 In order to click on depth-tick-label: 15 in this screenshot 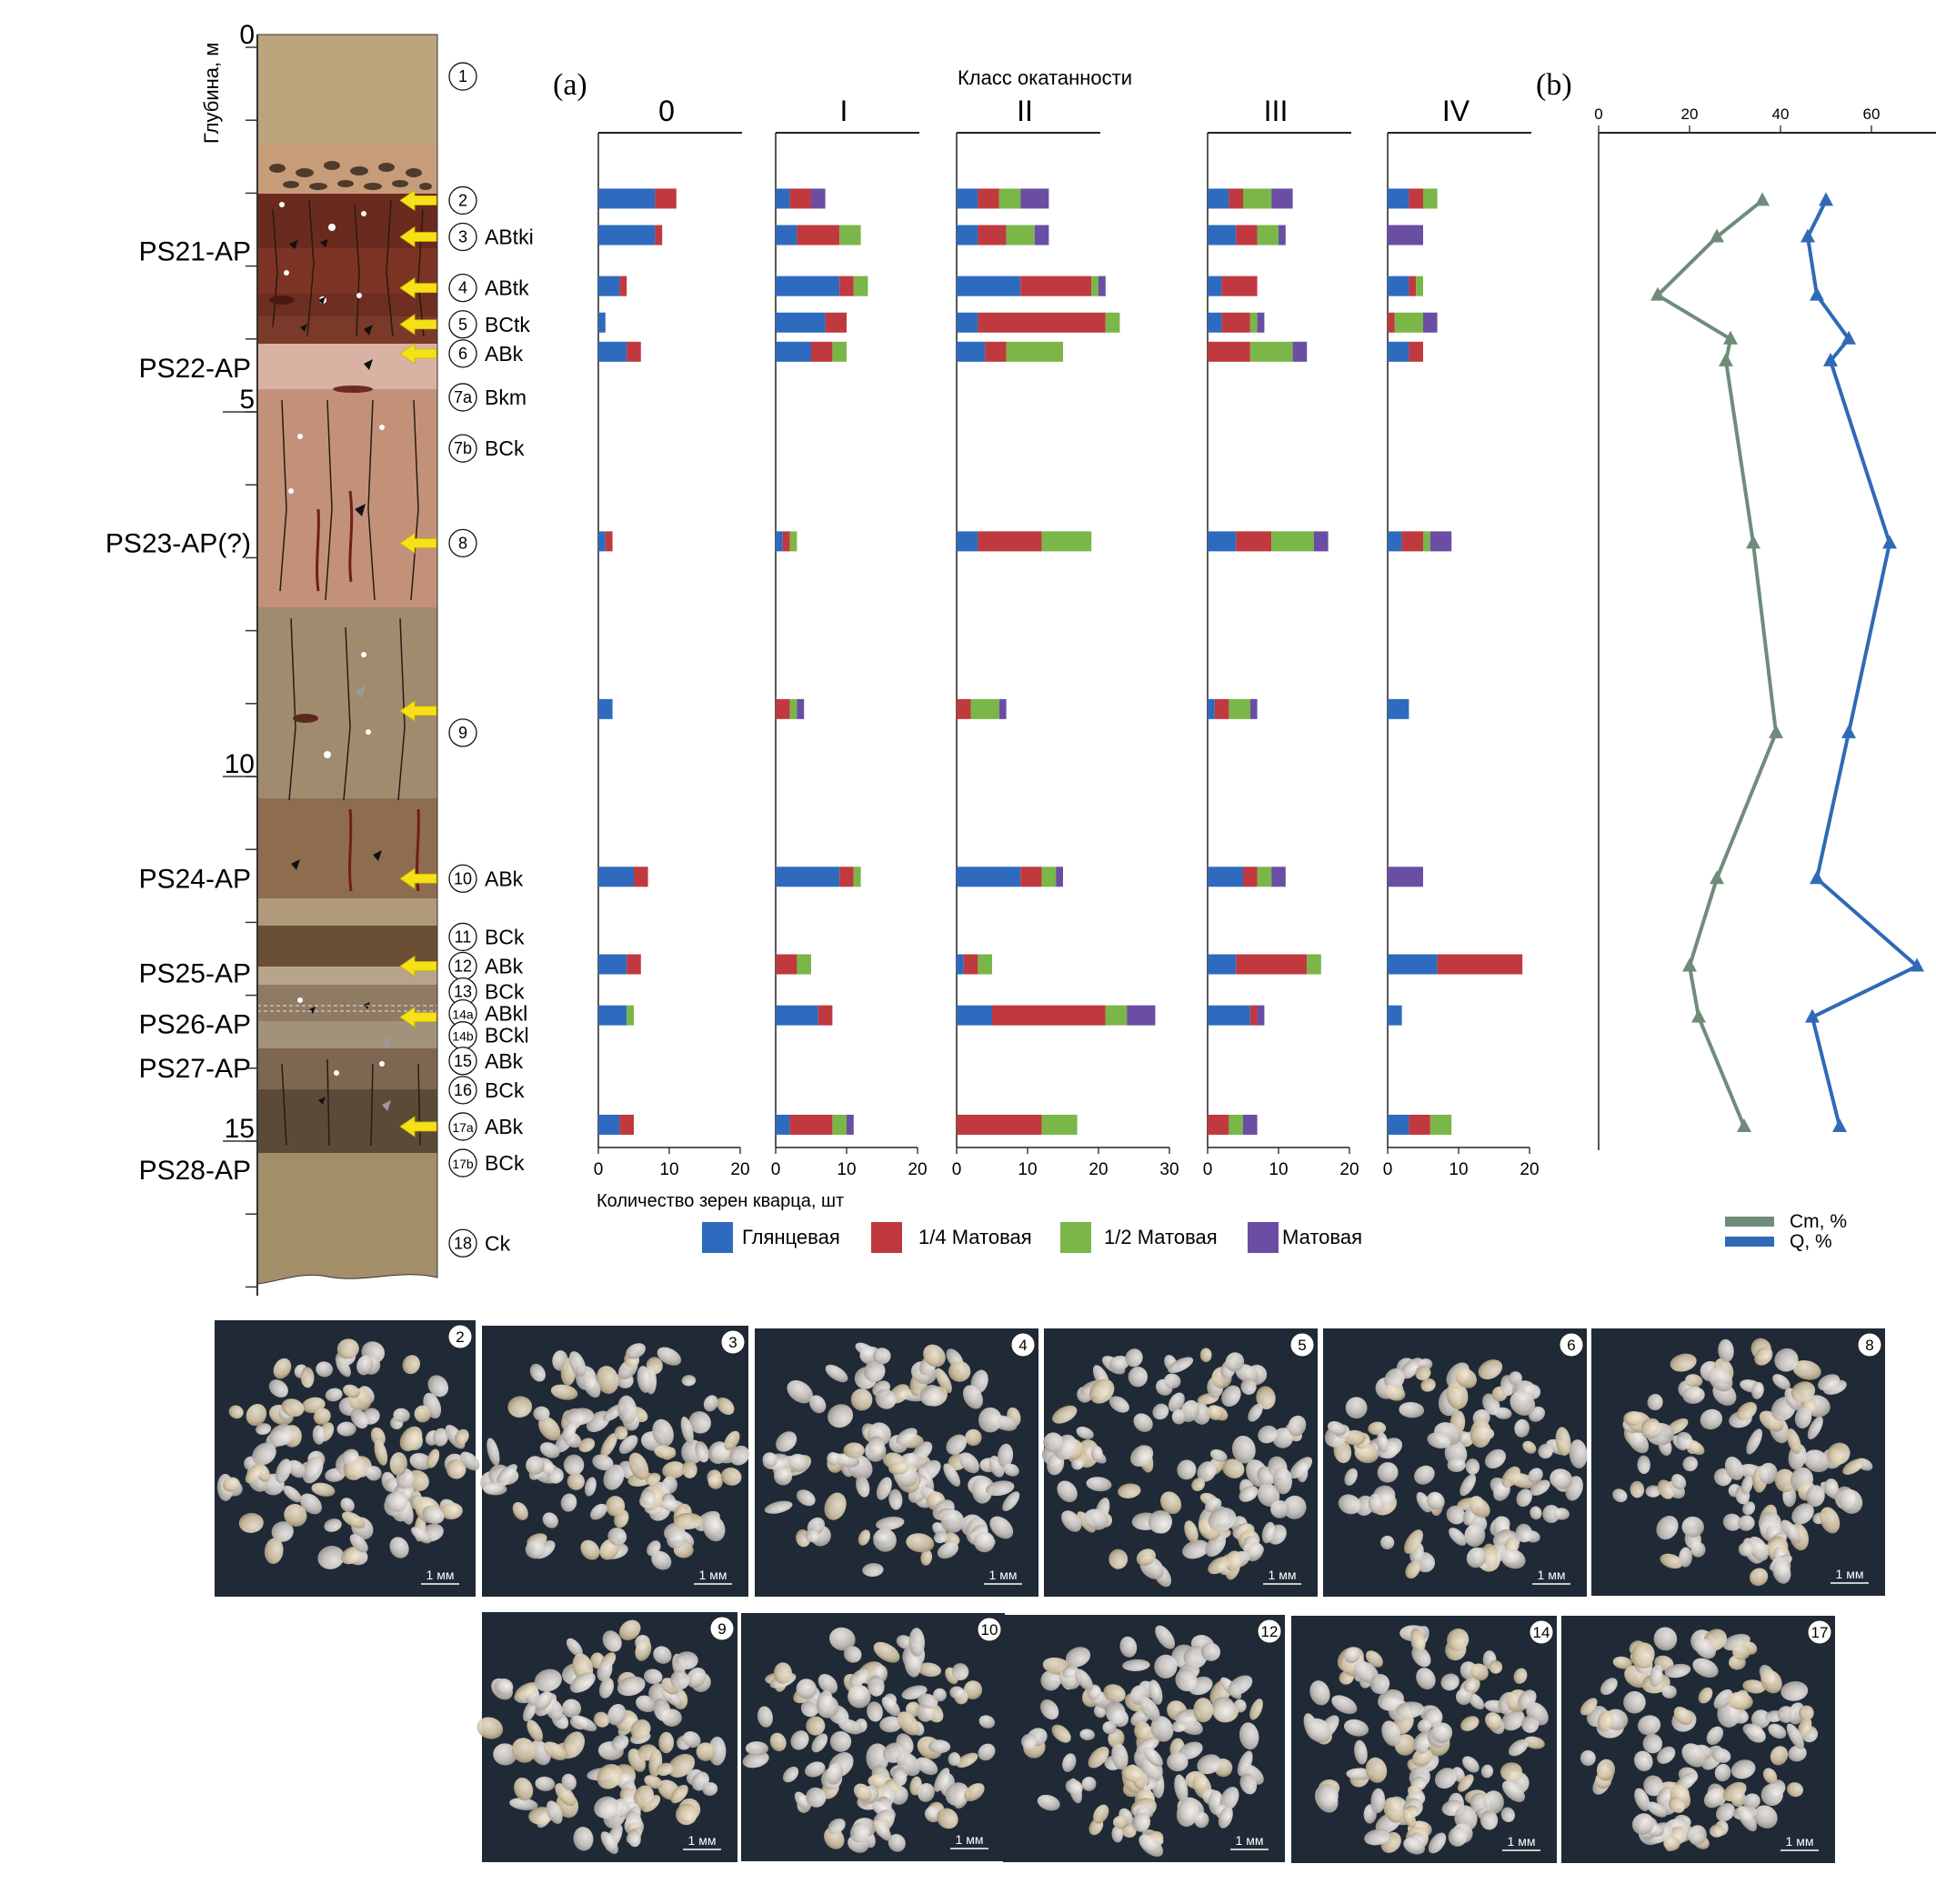, I will do `click(240, 1129)`.